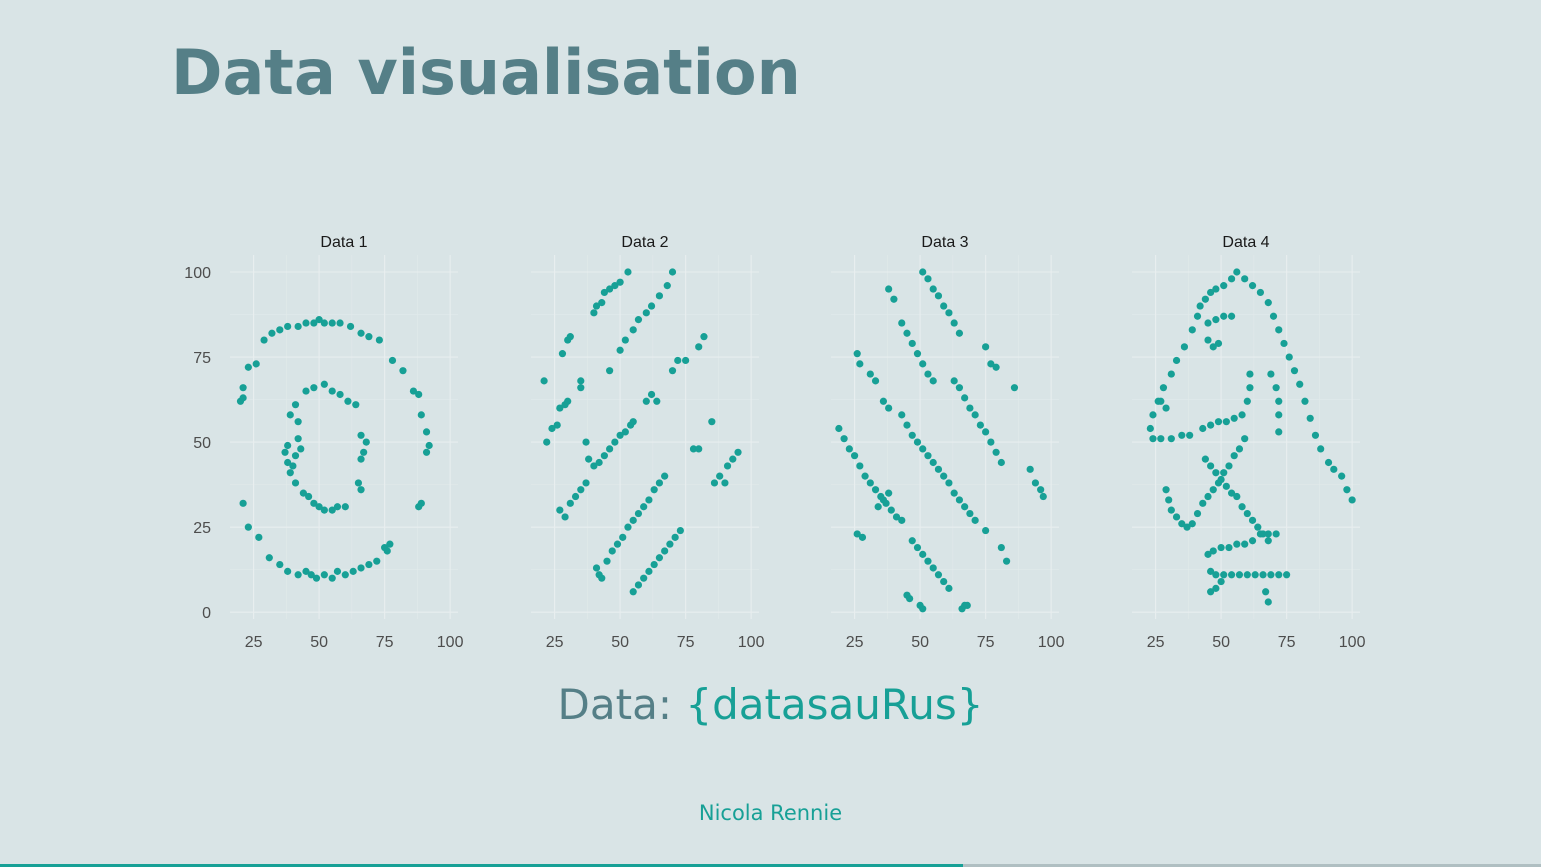 The height and width of the screenshot is (867, 1541). What do you see at coordinates (482, 865) in the screenshot?
I see `slide-progress-fill` at bounding box center [482, 865].